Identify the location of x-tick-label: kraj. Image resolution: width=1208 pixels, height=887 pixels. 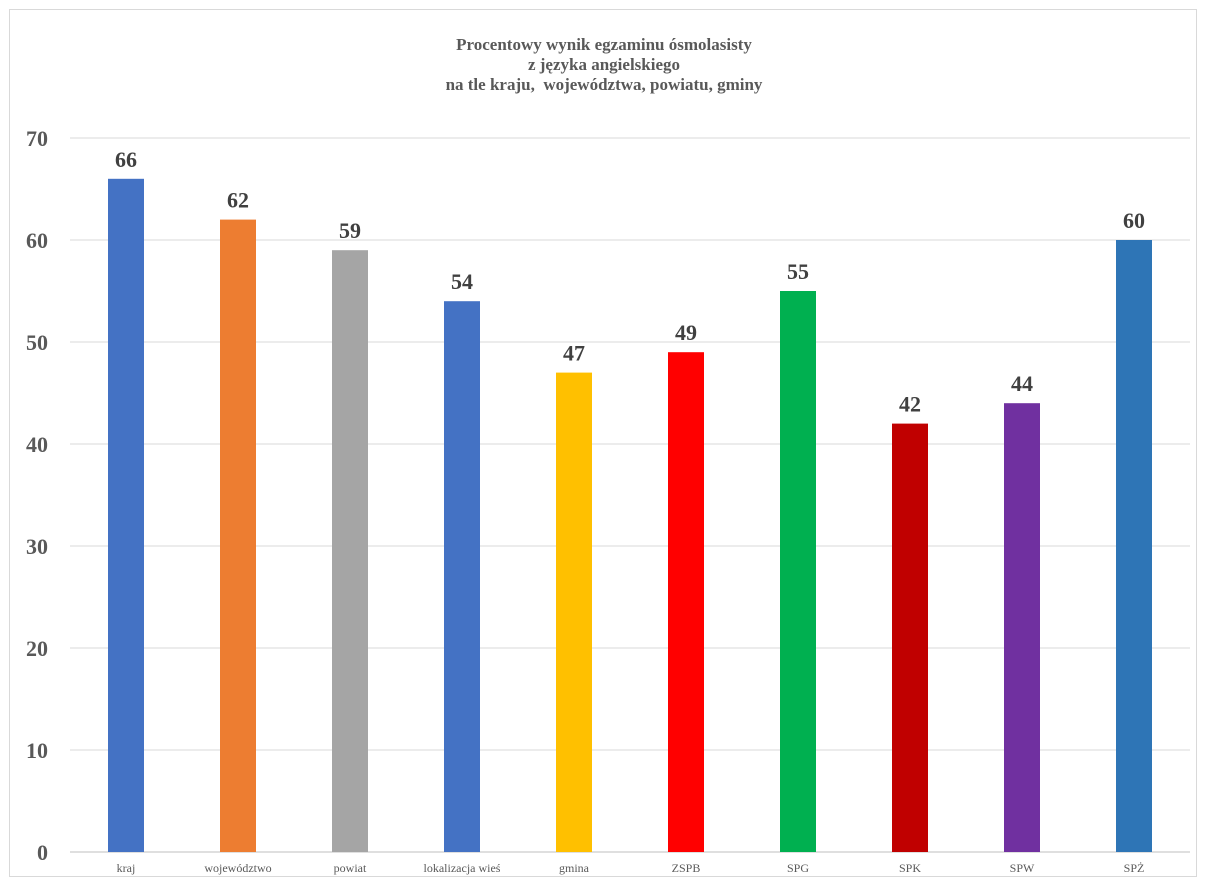
(126, 868).